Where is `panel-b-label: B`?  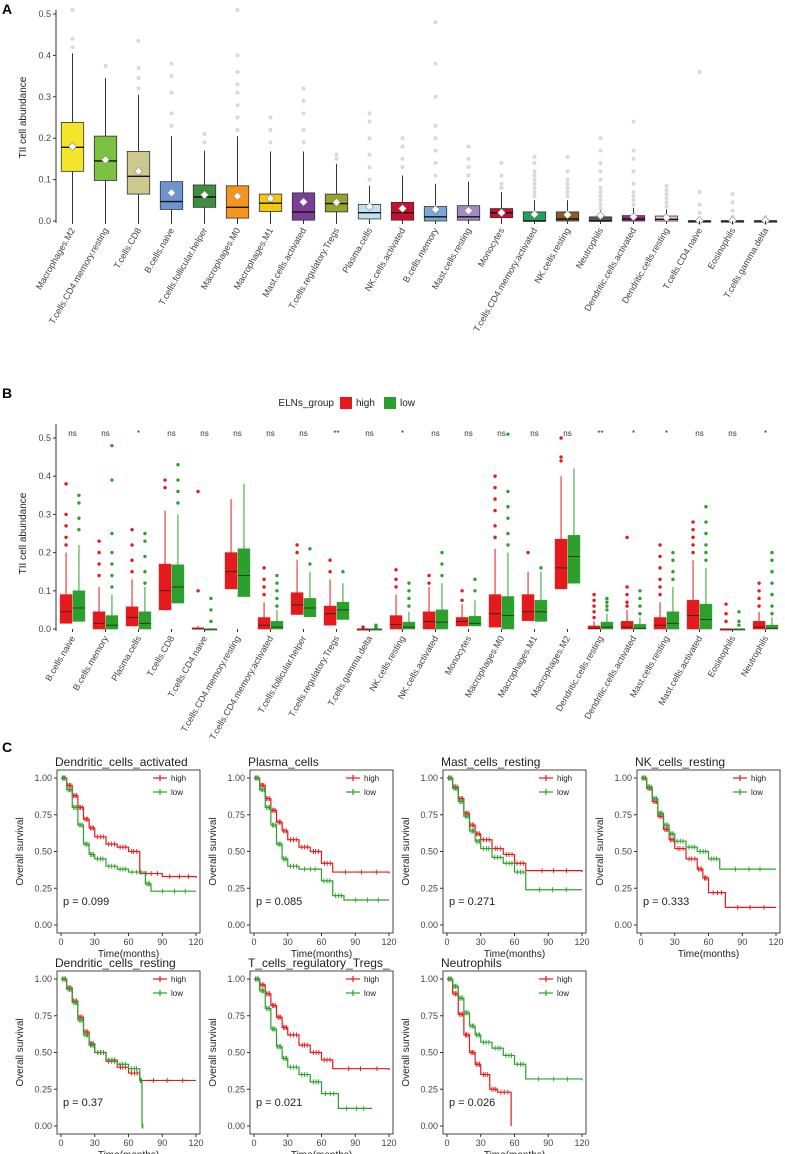
panel-b-label: B is located at coordinates (7, 393).